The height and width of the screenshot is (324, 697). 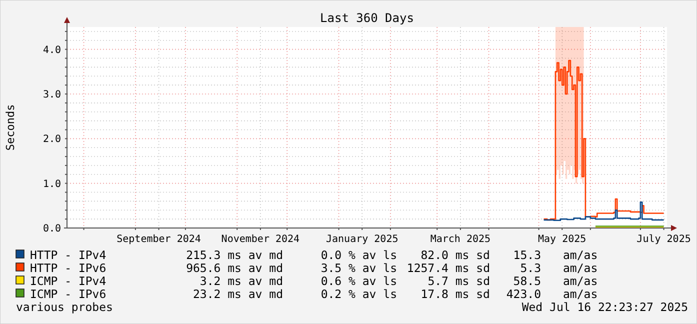 I want to click on x-tick-label: July 2025, so click(x=663, y=239).